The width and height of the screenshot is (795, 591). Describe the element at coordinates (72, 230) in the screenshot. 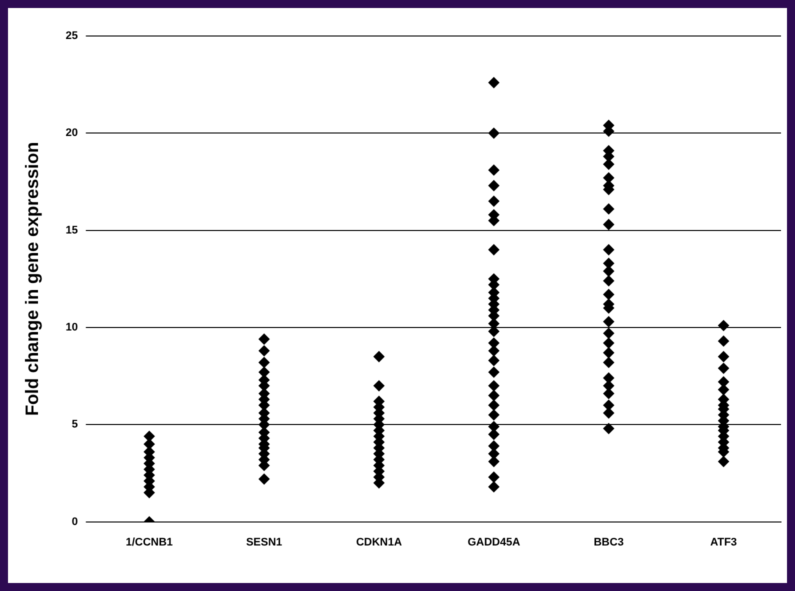

I see `y-tick-label: 15` at that location.